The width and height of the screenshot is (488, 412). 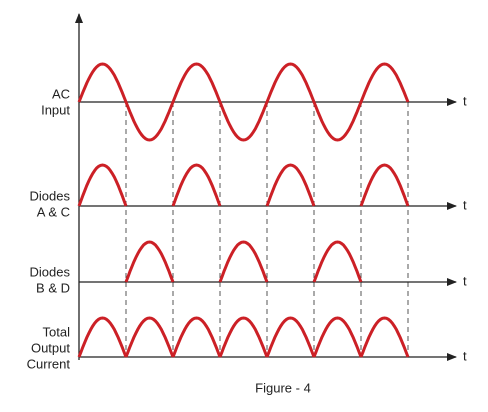 What do you see at coordinates (61, 93) in the screenshot?
I see `waveform-label: AC` at bounding box center [61, 93].